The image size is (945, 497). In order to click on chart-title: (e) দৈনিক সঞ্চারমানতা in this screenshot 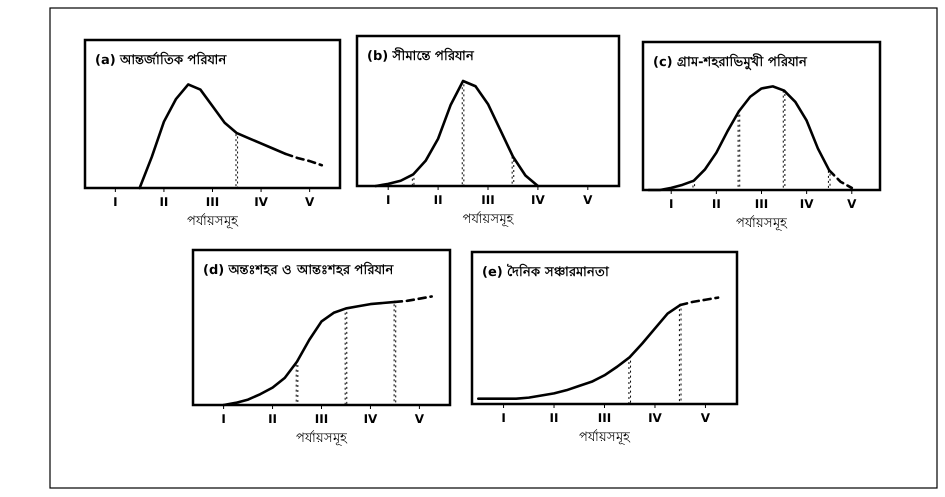, I will do `click(546, 271)`.